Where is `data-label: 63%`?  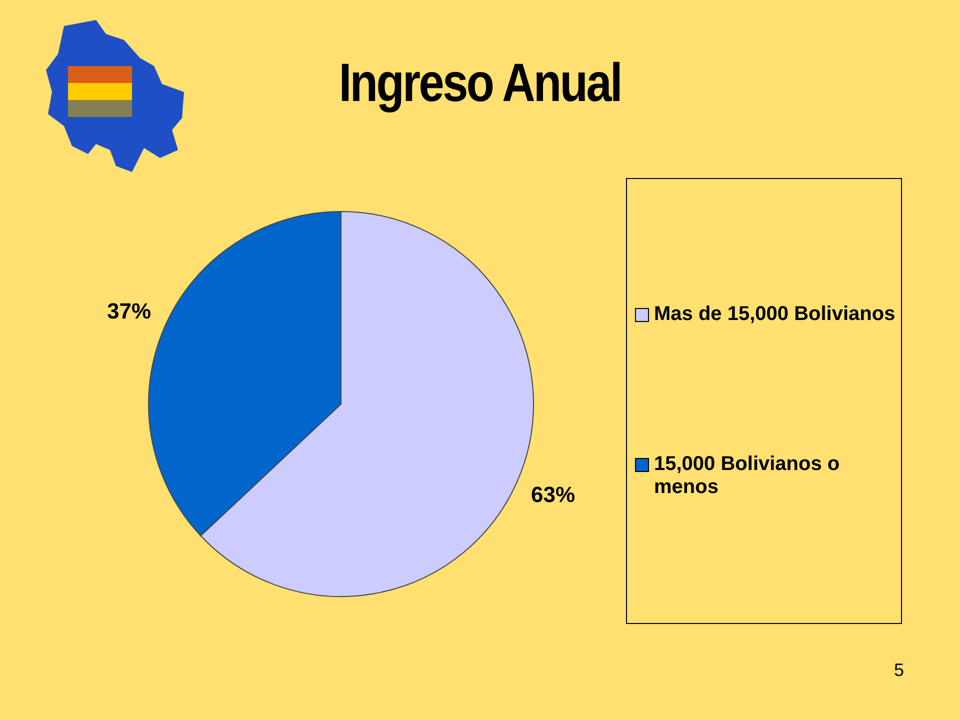
data-label: 63% is located at coordinates (553, 494).